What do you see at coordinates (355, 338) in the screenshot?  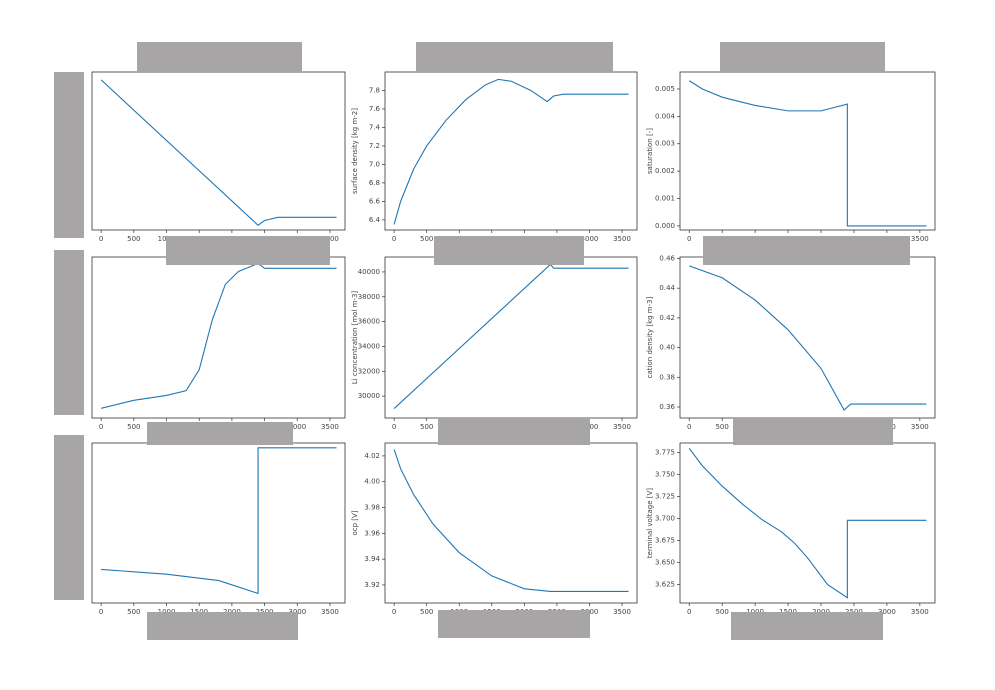 I see `y-axis-label: Li concentration [mol m-3]` at bounding box center [355, 338].